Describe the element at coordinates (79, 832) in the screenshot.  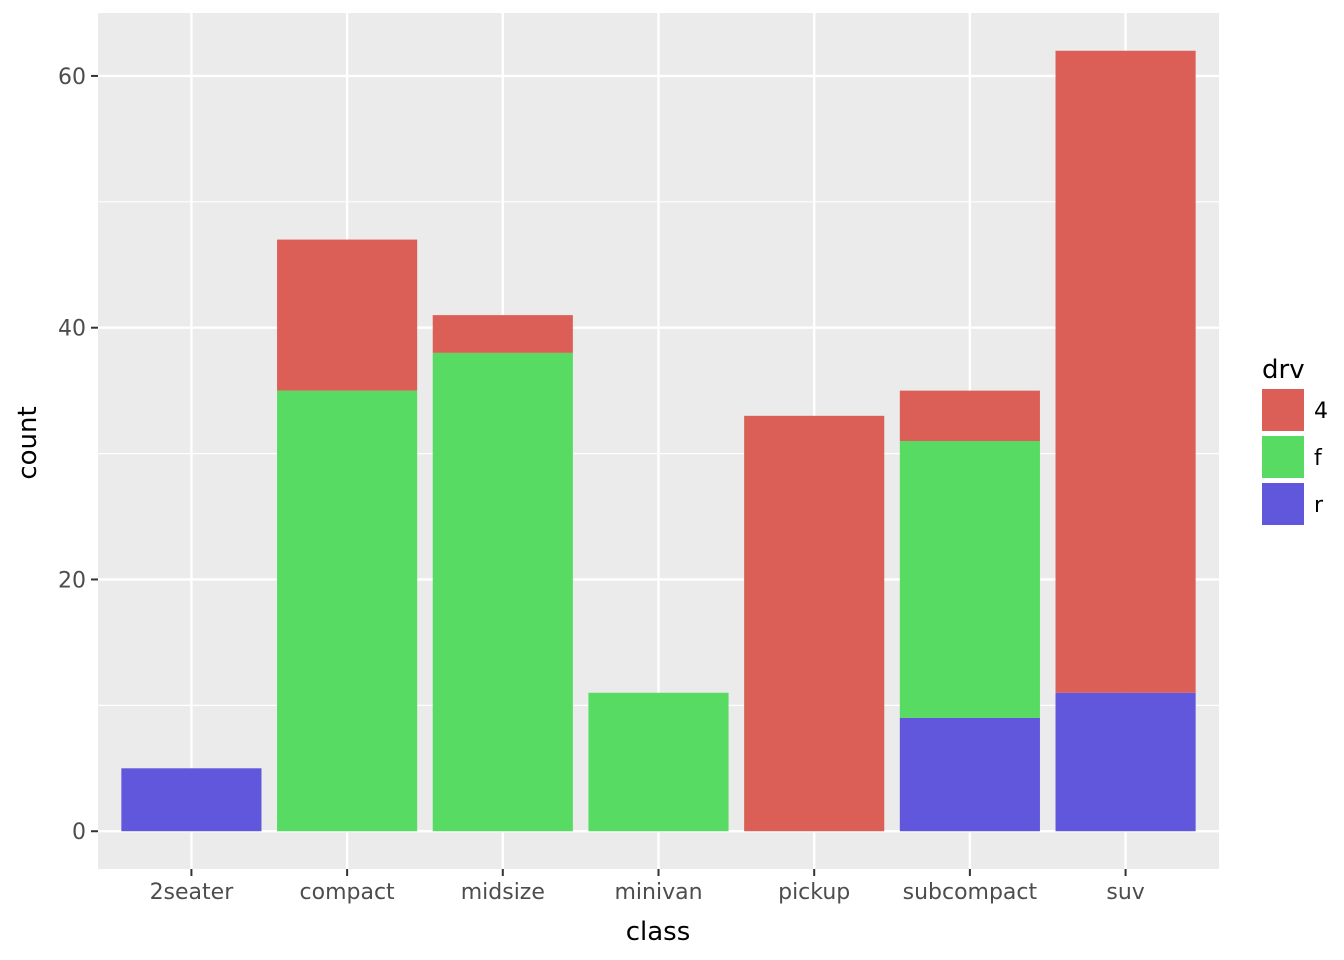
I see `y-tick-label: 0` at that location.